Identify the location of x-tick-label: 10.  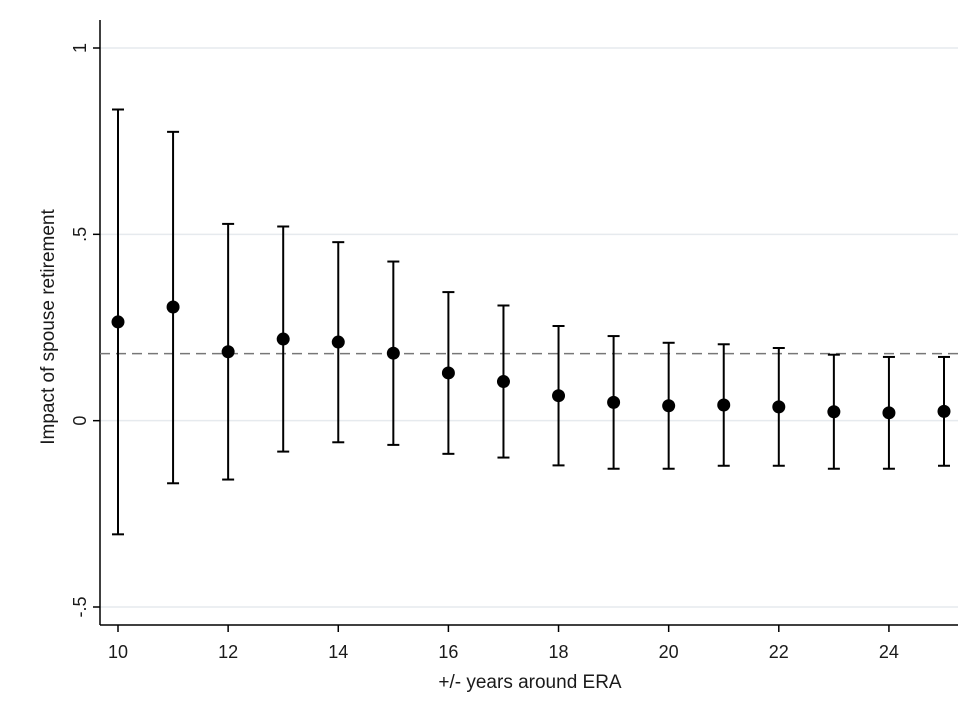
(118, 652).